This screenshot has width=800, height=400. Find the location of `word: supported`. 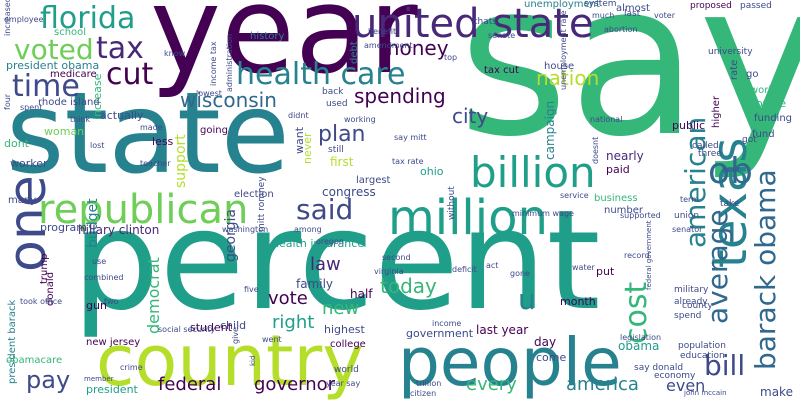

word: supported is located at coordinates (640, 215).